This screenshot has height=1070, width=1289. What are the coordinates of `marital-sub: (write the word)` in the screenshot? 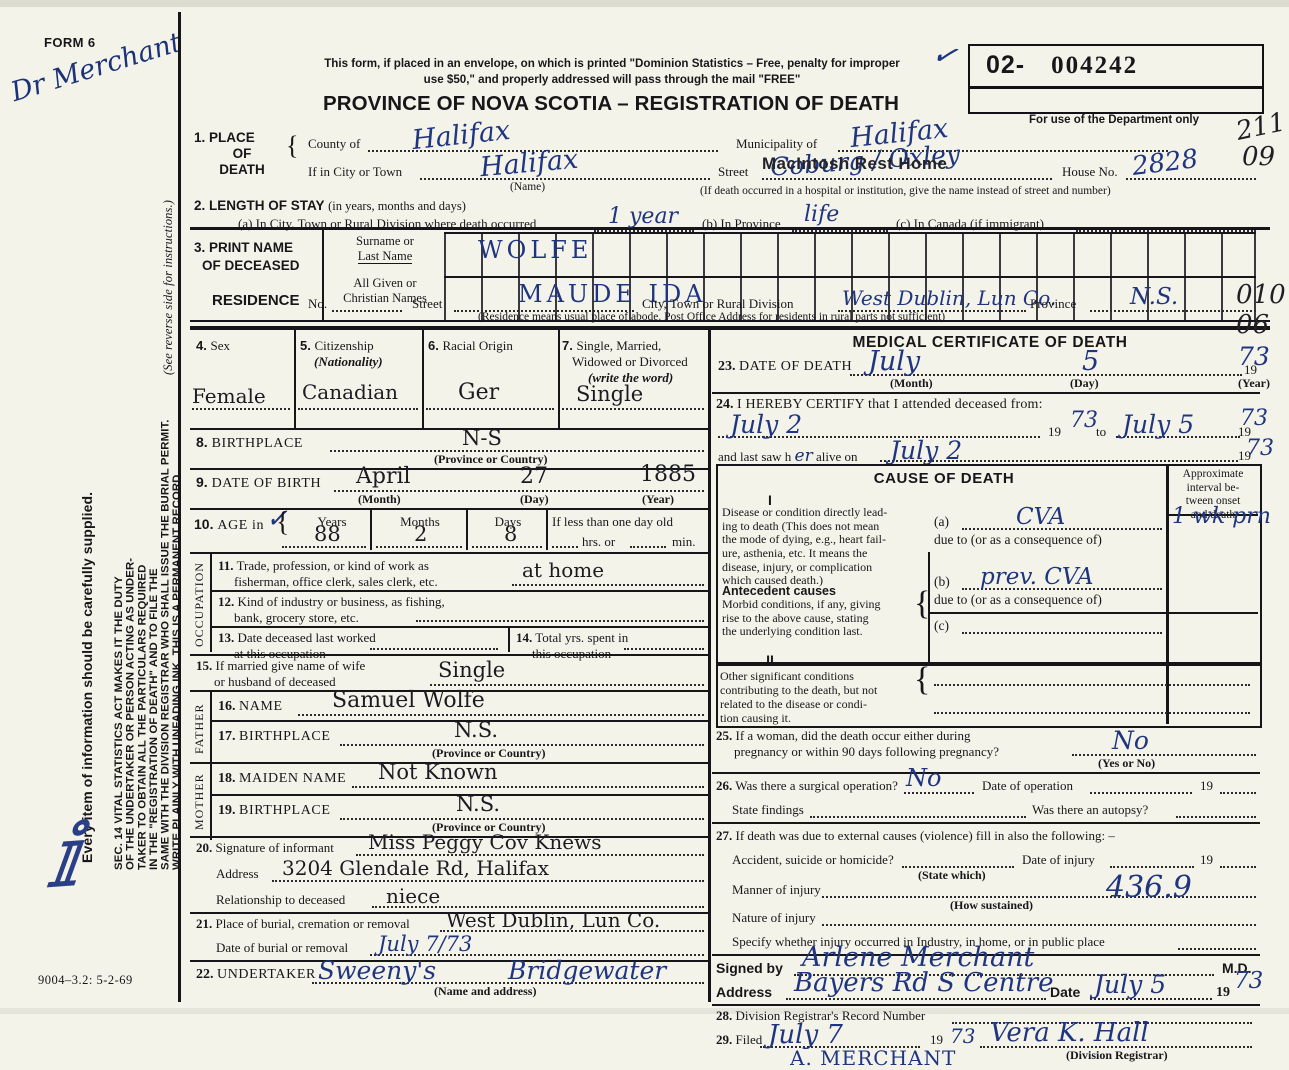 It's located at (631, 377).